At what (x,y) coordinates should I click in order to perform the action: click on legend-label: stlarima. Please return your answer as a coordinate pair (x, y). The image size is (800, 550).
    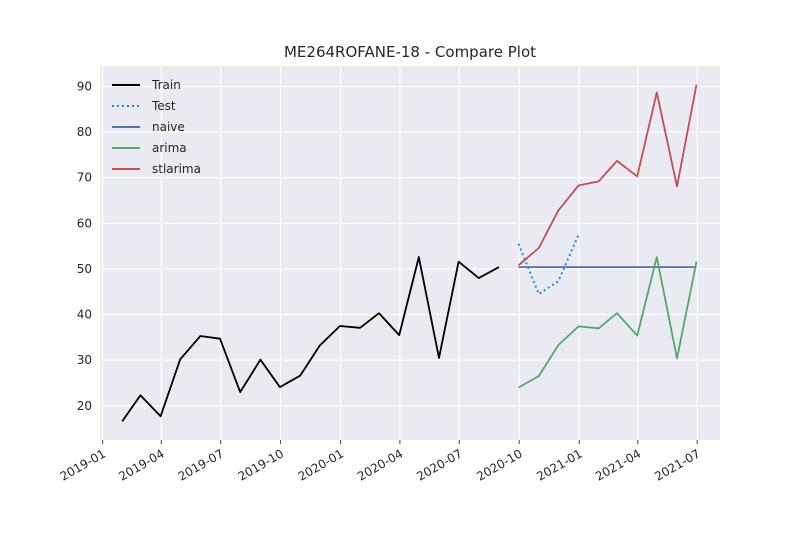
    Looking at the image, I should click on (176, 169).